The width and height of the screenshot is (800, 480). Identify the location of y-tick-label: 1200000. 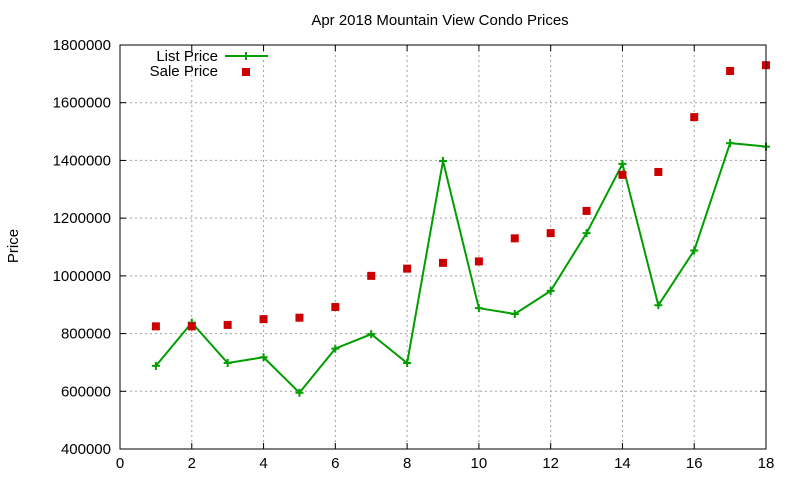
(82, 218).